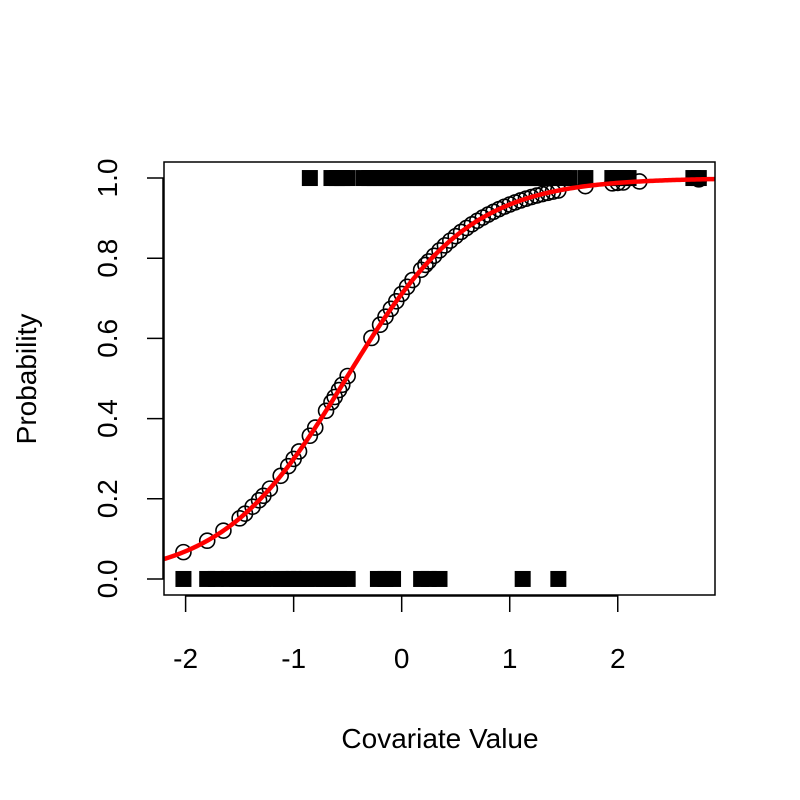 The width and height of the screenshot is (800, 800). Describe the element at coordinates (107, 418) in the screenshot. I see `y-tick-label: 0.4` at that location.